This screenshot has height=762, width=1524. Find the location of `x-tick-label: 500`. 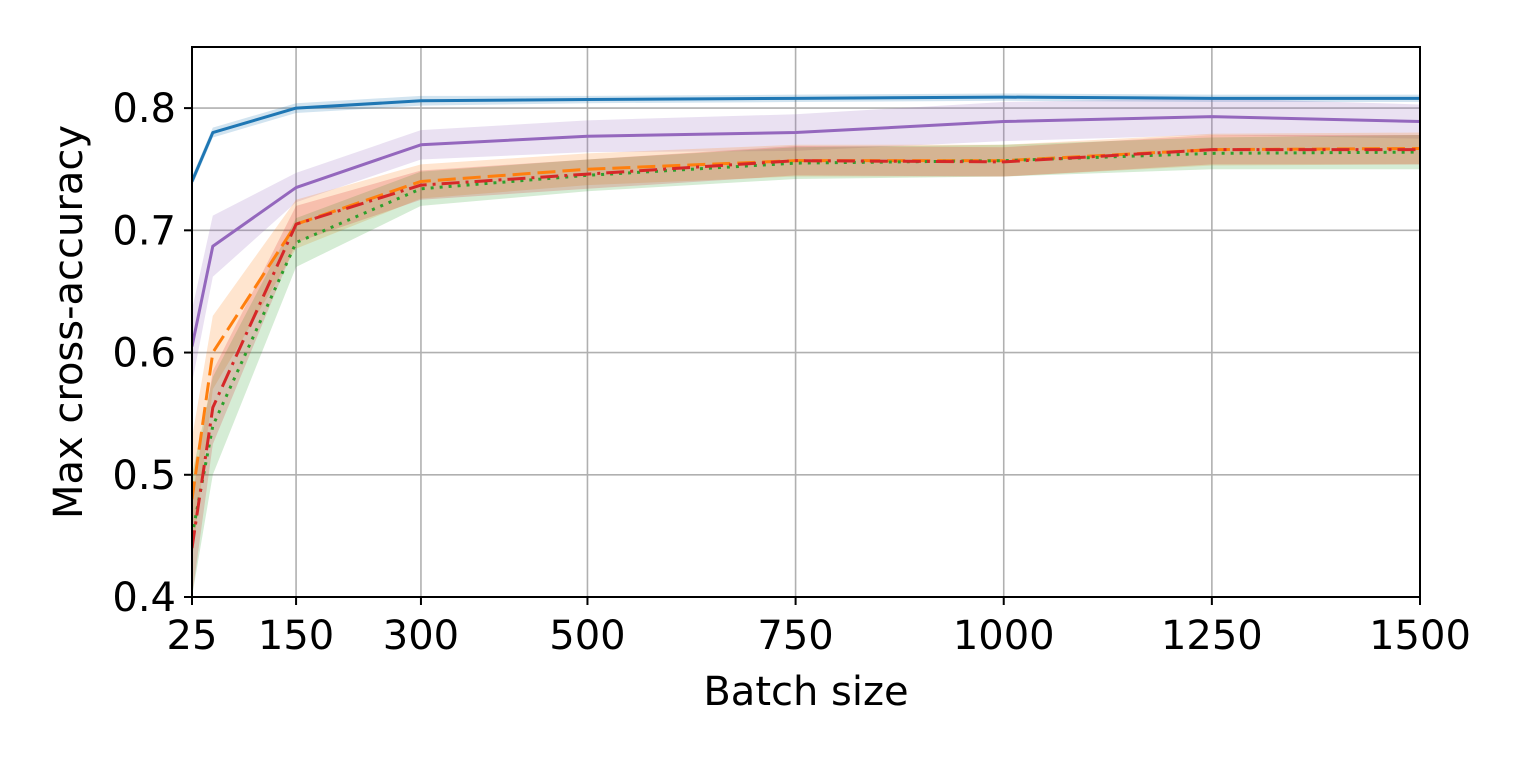

x-tick-label: 500 is located at coordinates (587, 636).